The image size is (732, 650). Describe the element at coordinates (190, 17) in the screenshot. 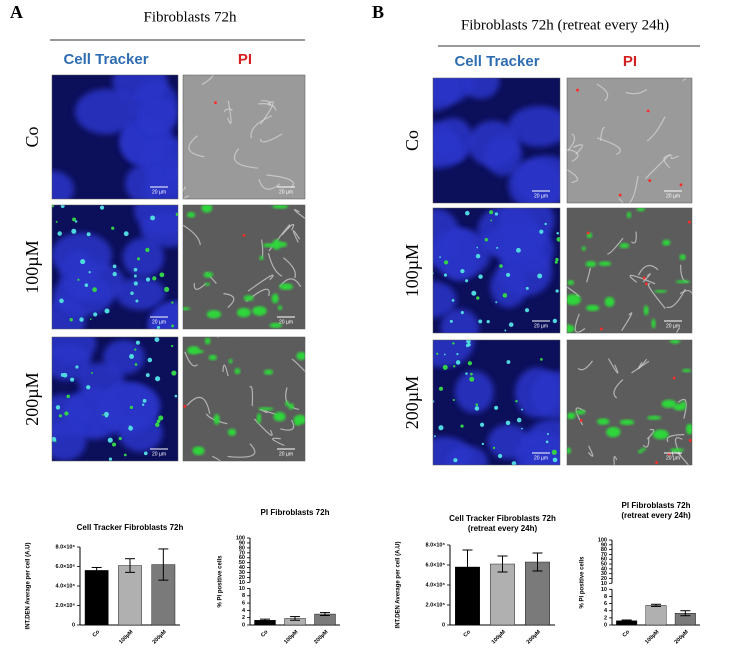

I see `panel-title: Fibroblasts 72h` at that location.